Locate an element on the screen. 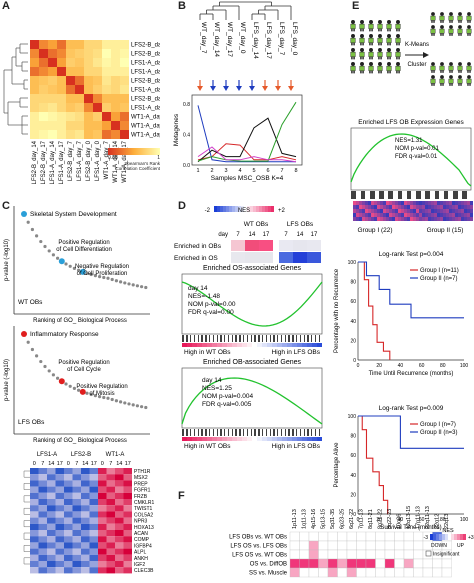  a-colorbar-gradient is located at coordinates (134, 151).